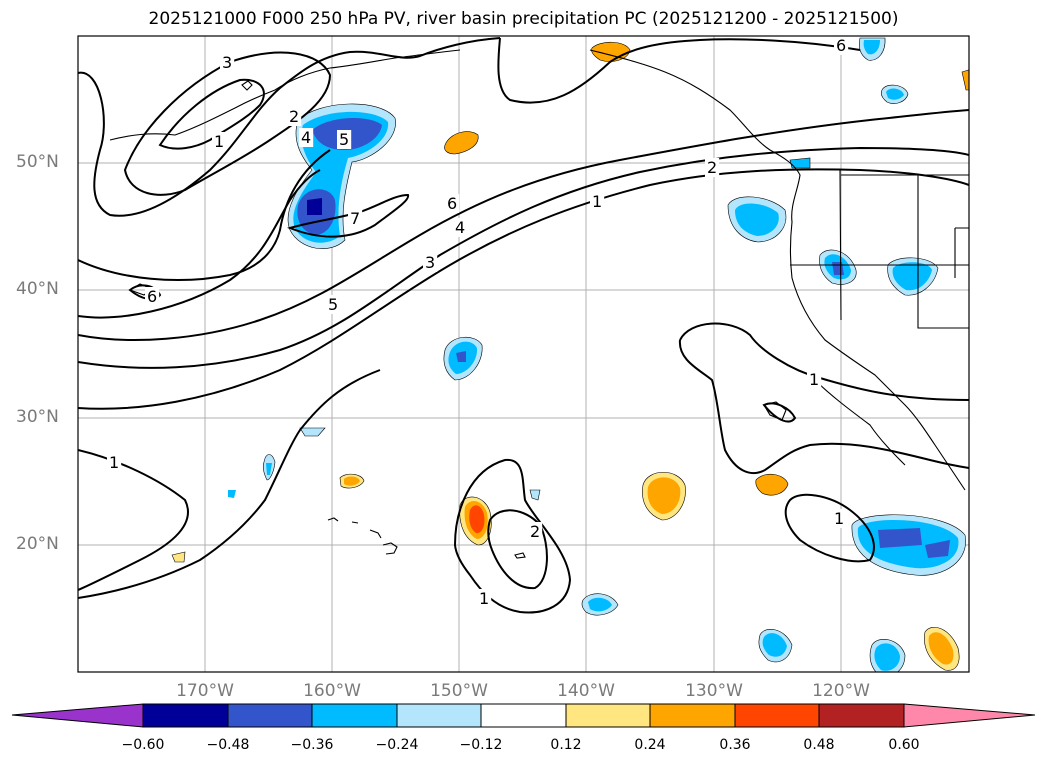 This screenshot has height=765, width=1047. What do you see at coordinates (312, 745) in the screenshot?
I see `colorbar-tick-label: −0.36` at bounding box center [312, 745].